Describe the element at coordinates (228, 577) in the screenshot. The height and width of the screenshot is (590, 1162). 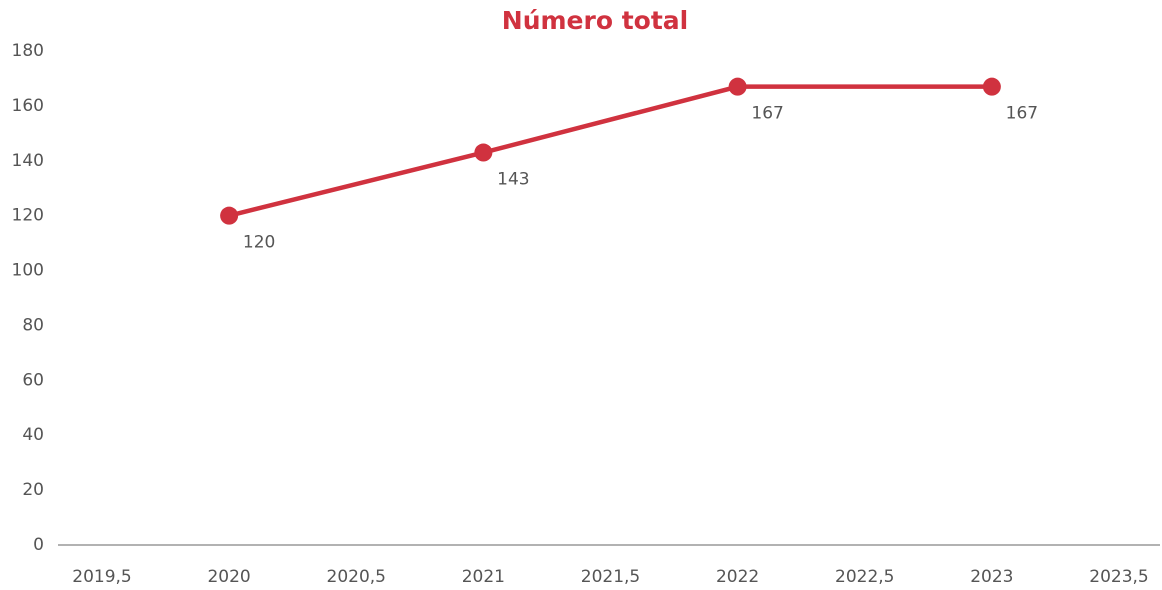
I see `x-tick-label: 2020` at that location.